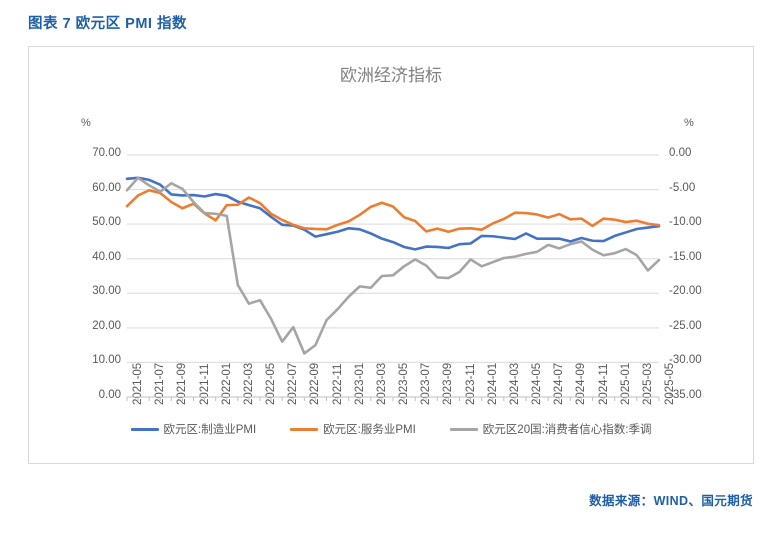  Describe the element at coordinates (106, 187) in the screenshot. I see `left-axis-tick-label: 60.00` at that location.